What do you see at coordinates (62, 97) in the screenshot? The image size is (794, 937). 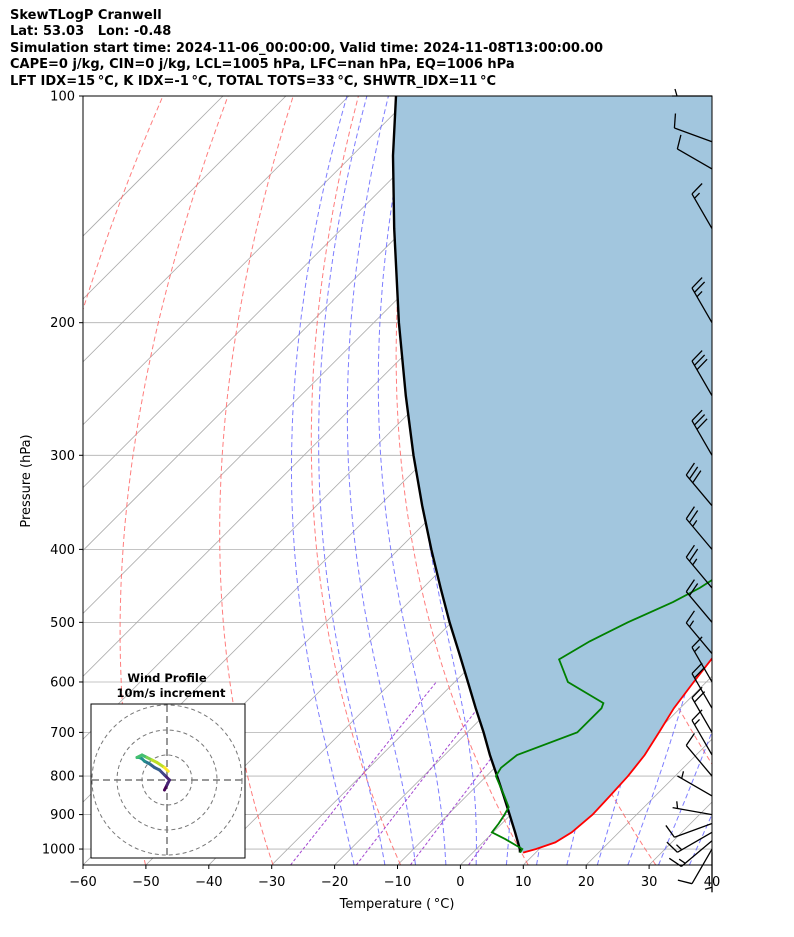 I see `y-tick-label: 100` at bounding box center [62, 97].